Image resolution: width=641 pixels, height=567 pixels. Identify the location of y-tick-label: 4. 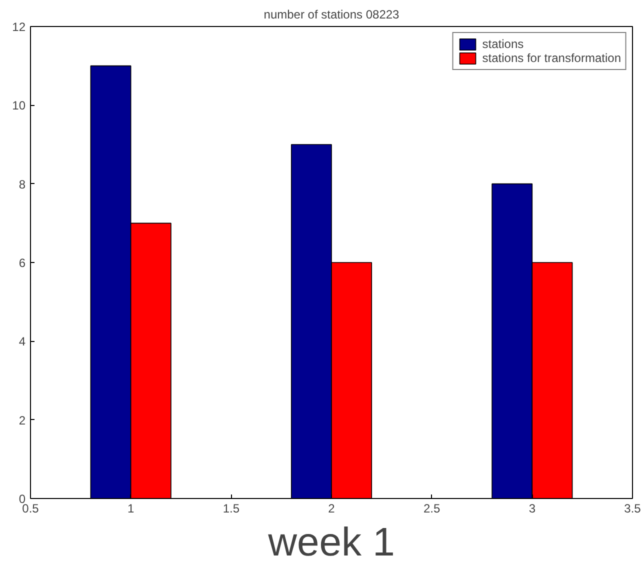
(22, 341).